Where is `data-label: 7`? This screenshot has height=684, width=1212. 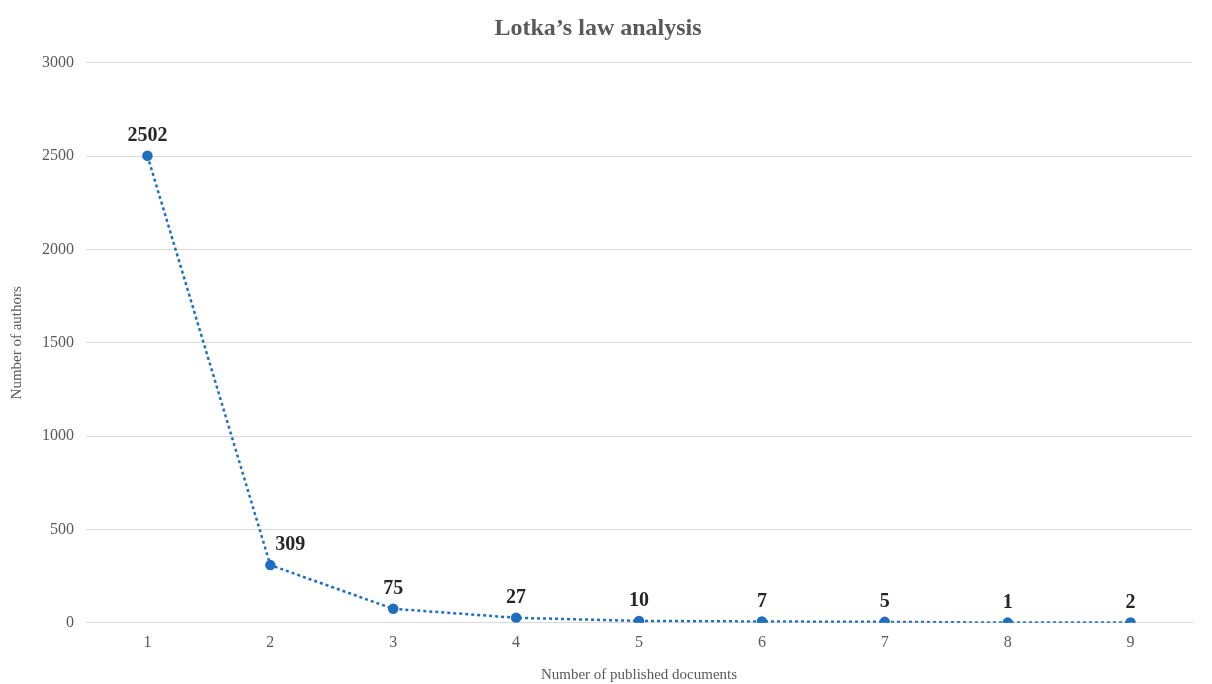
data-label: 7 is located at coordinates (761, 599).